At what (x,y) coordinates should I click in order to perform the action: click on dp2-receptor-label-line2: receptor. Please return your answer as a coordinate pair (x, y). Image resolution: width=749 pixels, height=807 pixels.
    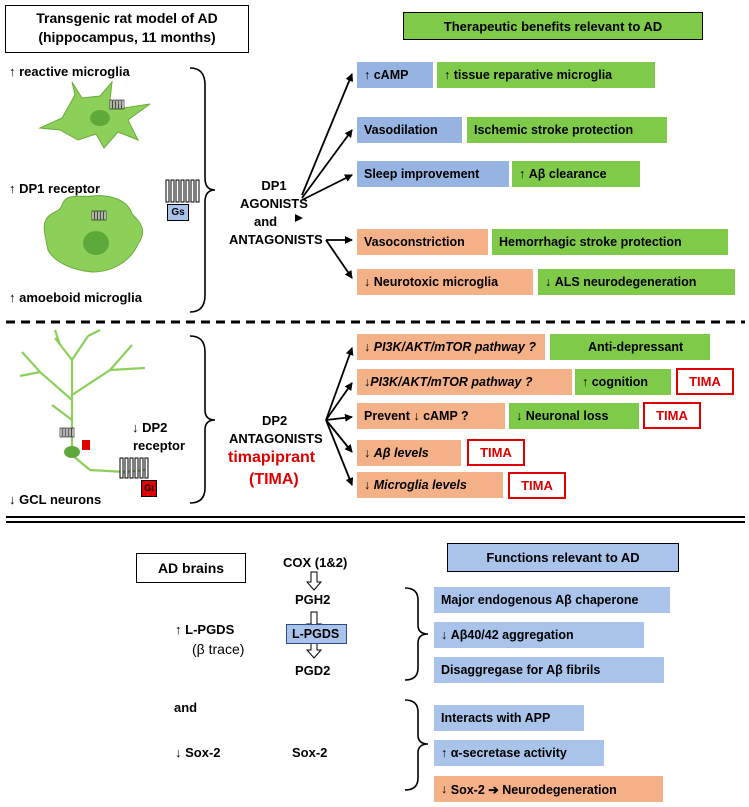
    Looking at the image, I should click on (159, 445).